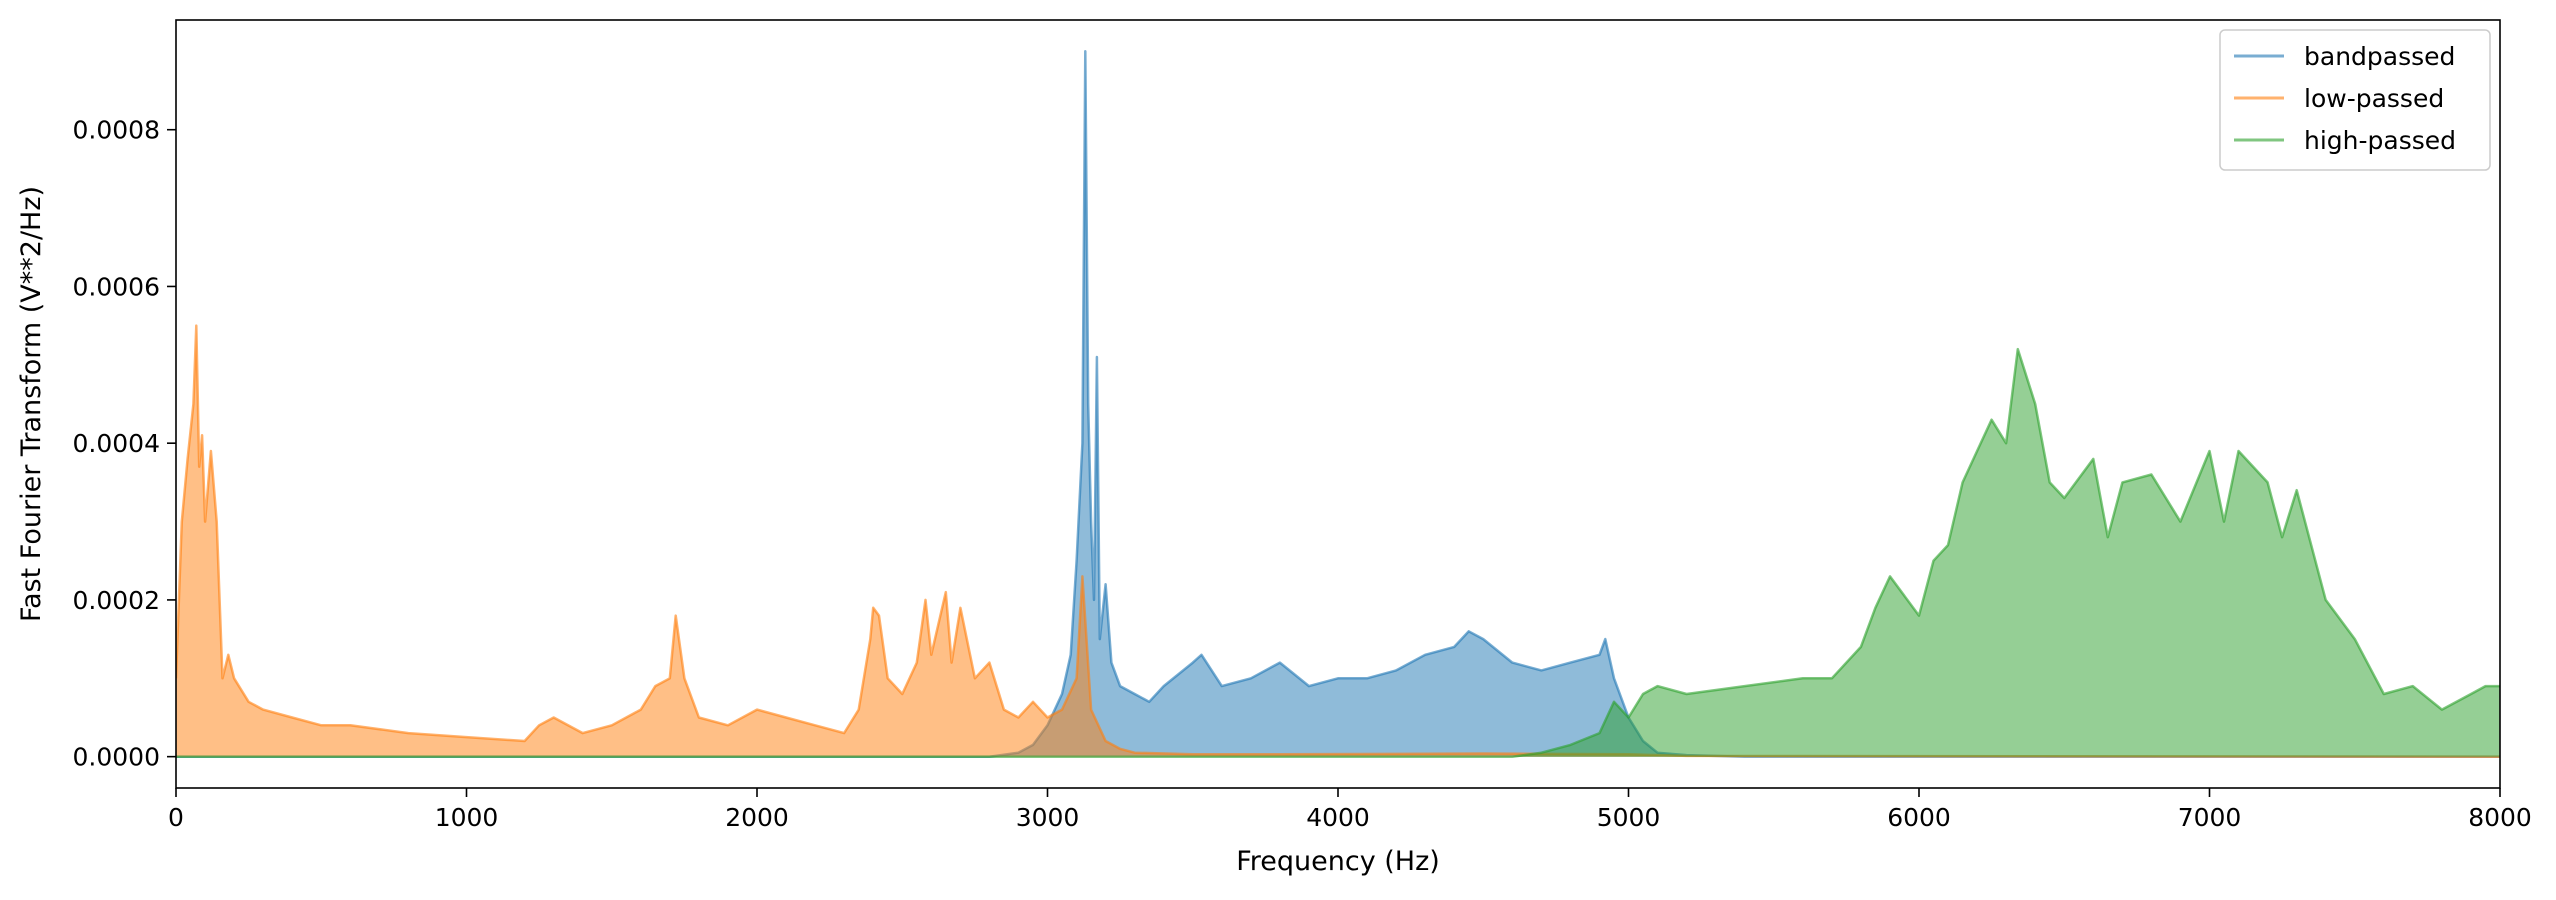 The height and width of the screenshot is (900, 2556). I want to click on y-axis-label: Fast Fourier Transform (V**2/Hz), so click(31, 404).